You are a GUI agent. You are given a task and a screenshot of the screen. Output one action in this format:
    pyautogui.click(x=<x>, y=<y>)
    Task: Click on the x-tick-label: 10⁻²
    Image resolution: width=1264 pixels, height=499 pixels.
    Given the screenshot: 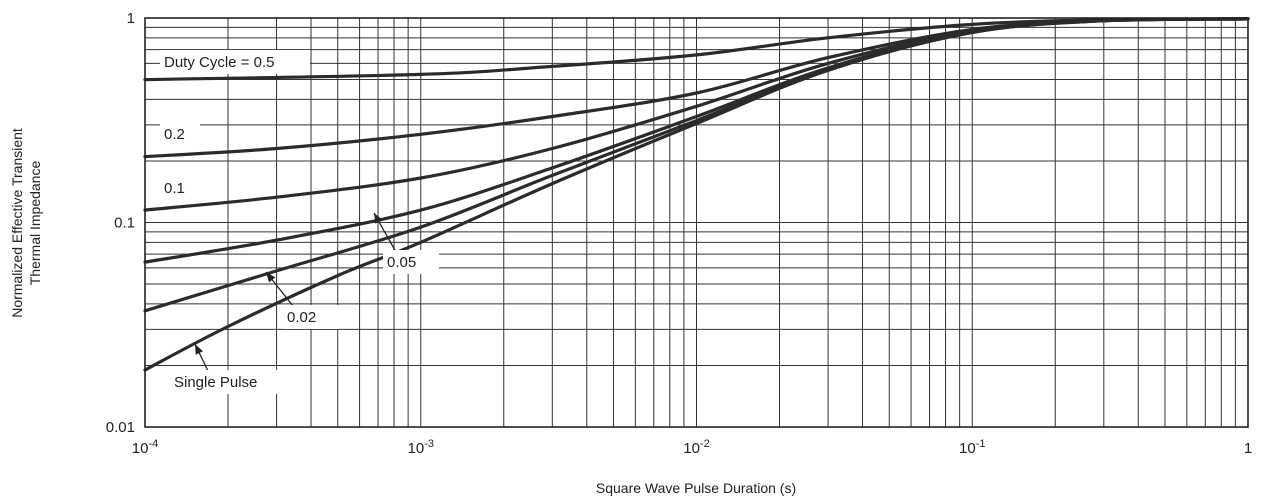 What is the action you would take?
    pyautogui.click(x=696, y=447)
    